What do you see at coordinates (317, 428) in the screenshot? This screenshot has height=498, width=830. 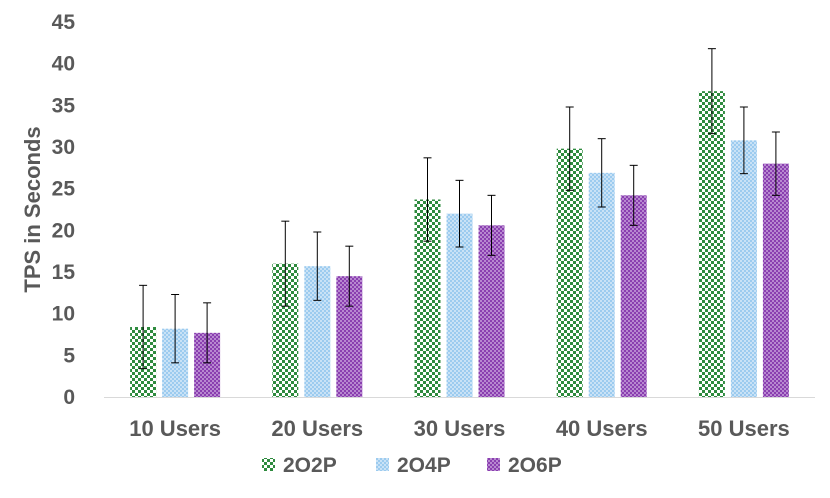 I see `x-category-label: 20 Users` at bounding box center [317, 428].